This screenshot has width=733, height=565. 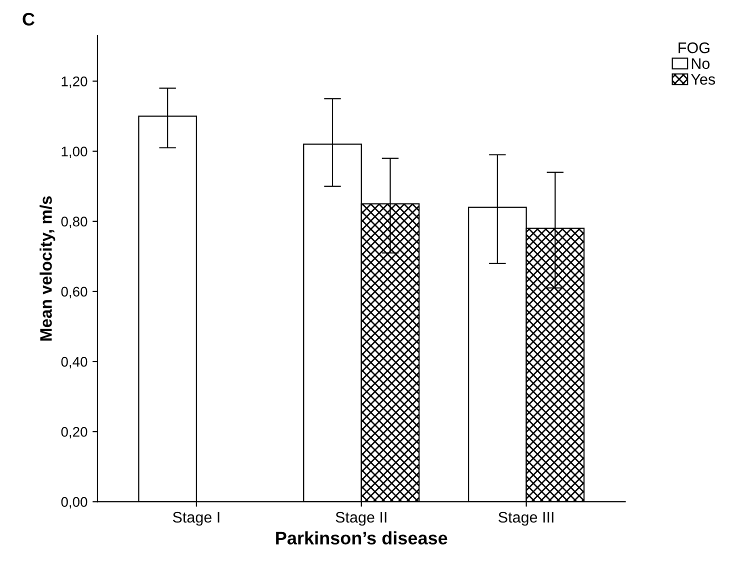 I want to click on y-tick-label: 1,00, so click(x=75, y=152).